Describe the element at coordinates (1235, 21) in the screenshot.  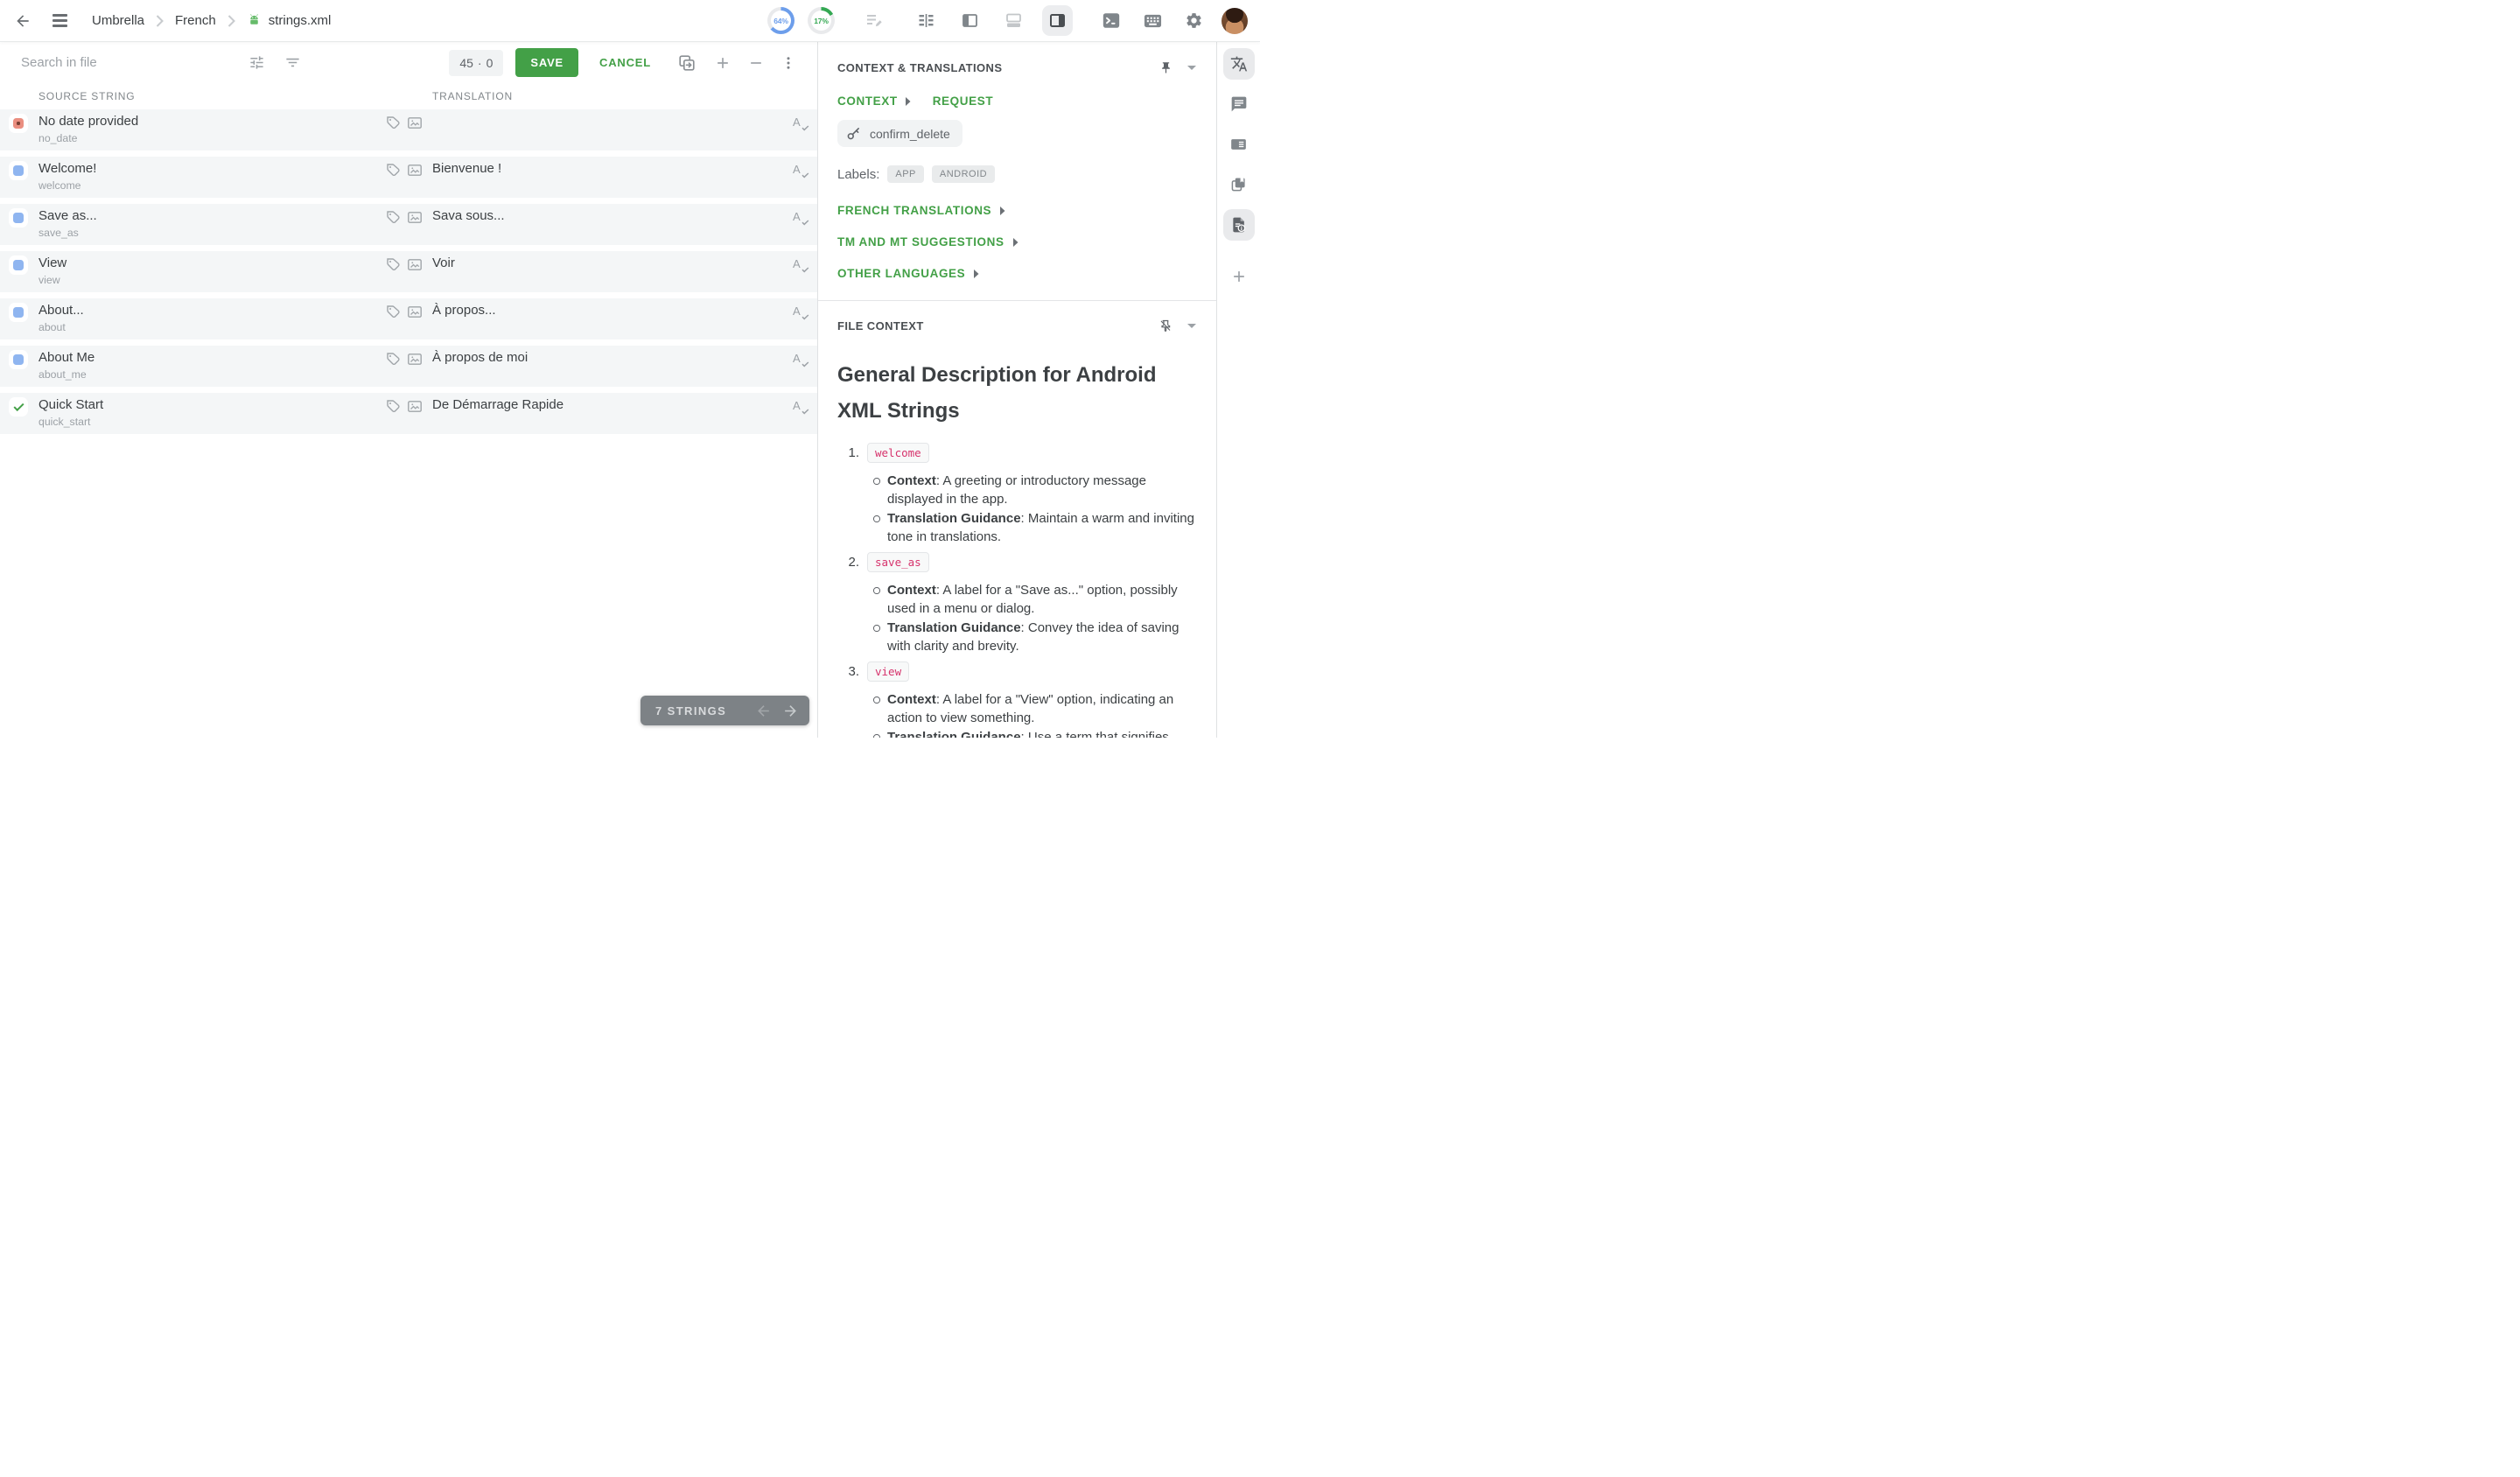
I see `avatar` at that location.